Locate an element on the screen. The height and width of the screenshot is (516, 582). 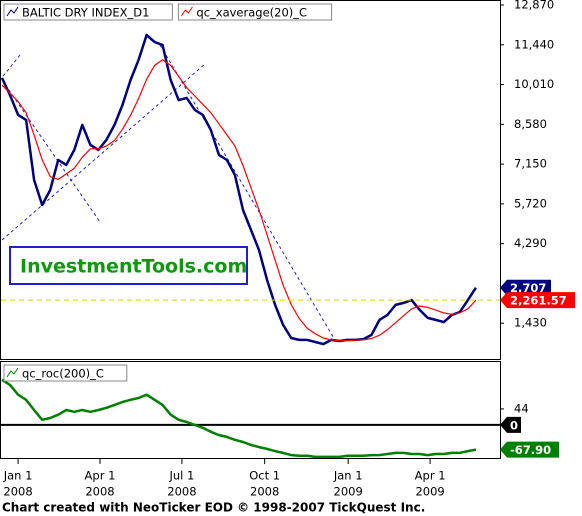
last-value-label: -67.90 is located at coordinates (530, 450).